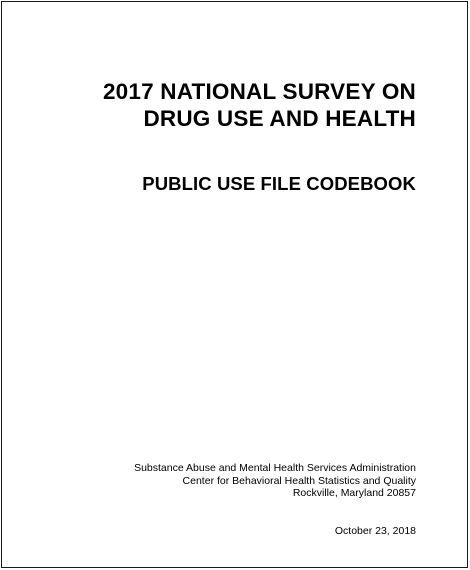 The image size is (470, 570). Describe the element at coordinates (259, 91) in the screenshot. I see `document-title-line-1: 2017 NATIONAL SURVEY ON` at that location.